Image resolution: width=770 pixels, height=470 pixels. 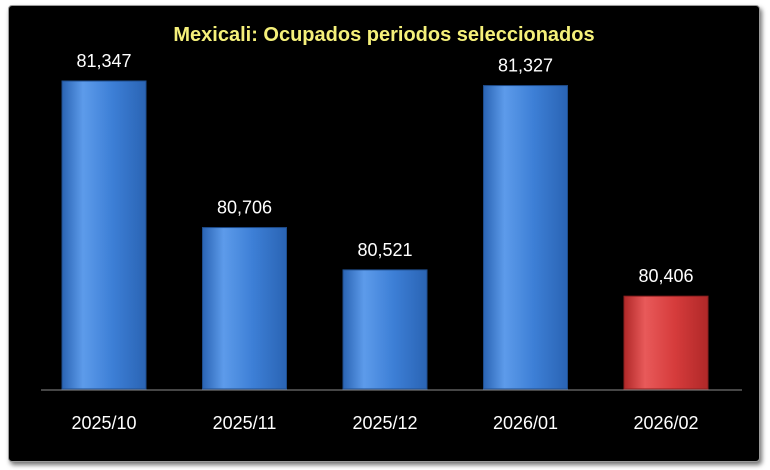 I want to click on x-tick-label: 2025/12, so click(x=384, y=423).